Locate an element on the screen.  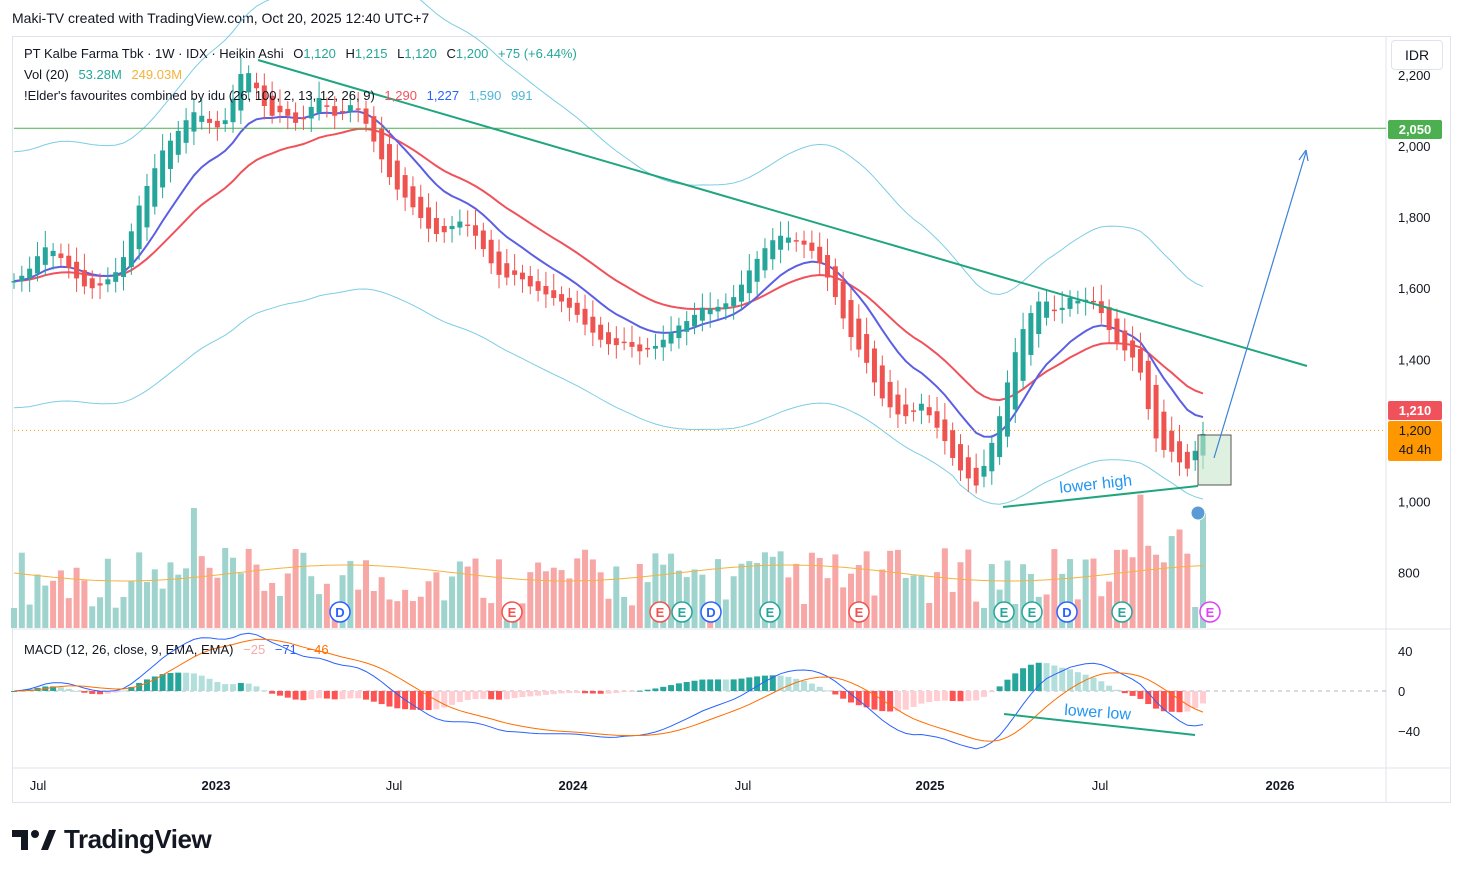
volume-label: Vol (20) is located at coordinates (46, 74).